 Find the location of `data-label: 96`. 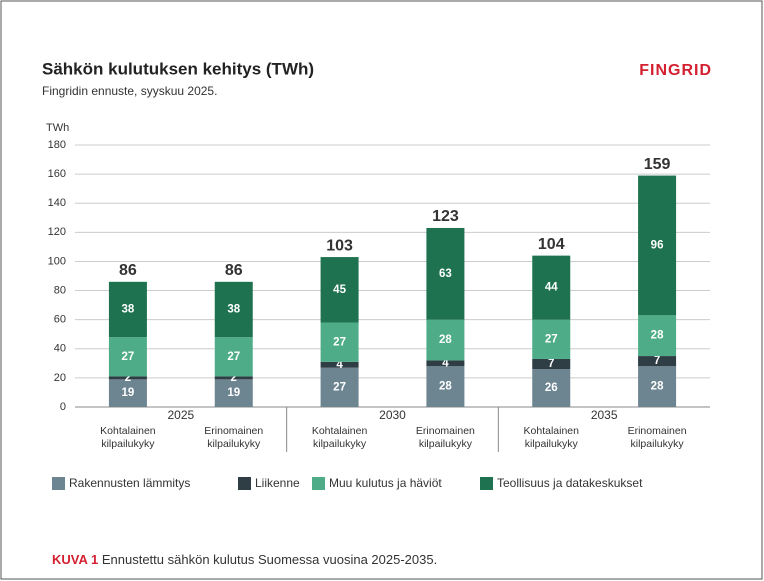

data-label: 96 is located at coordinates (657, 245).